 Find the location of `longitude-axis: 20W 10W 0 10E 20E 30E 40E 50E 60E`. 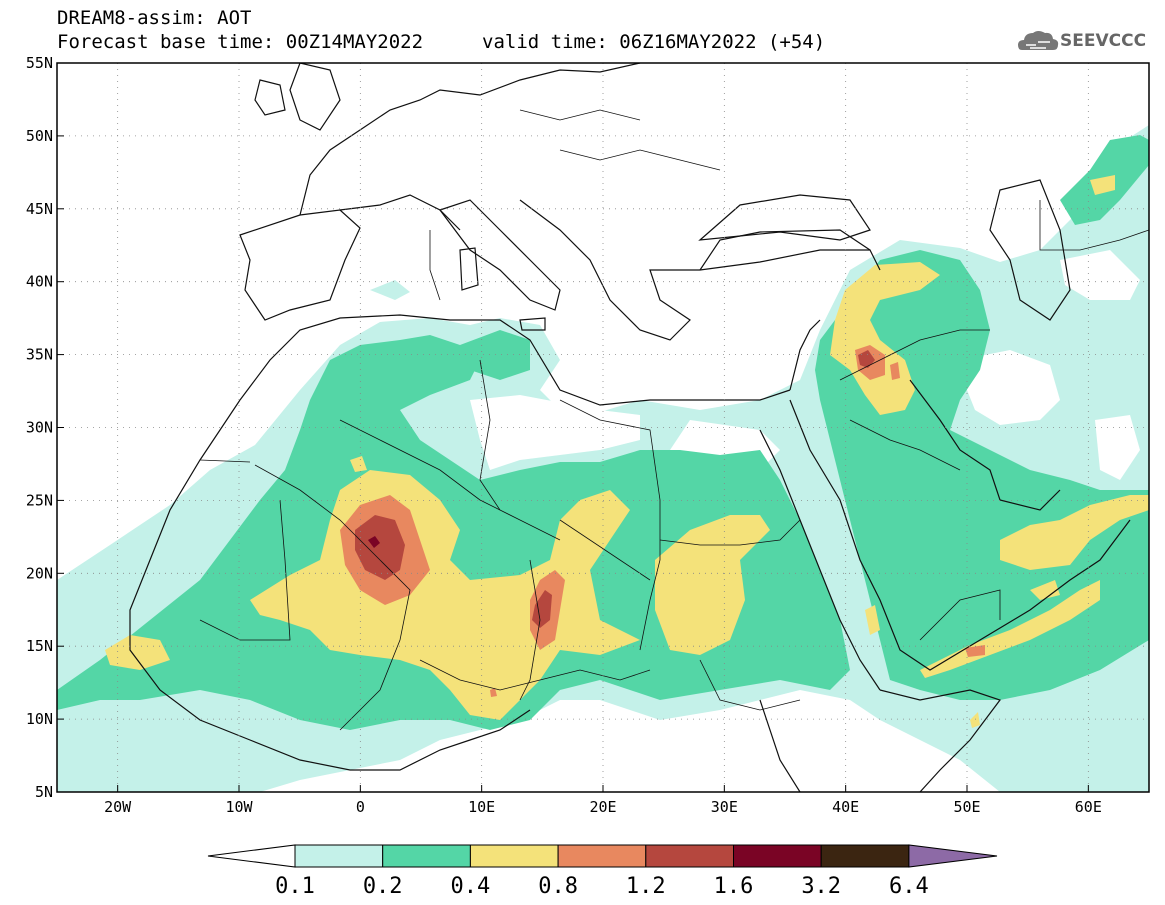

longitude-axis: 20W 10W 0 10E 20E 30E 40E 50E 60E is located at coordinates (603, 800).